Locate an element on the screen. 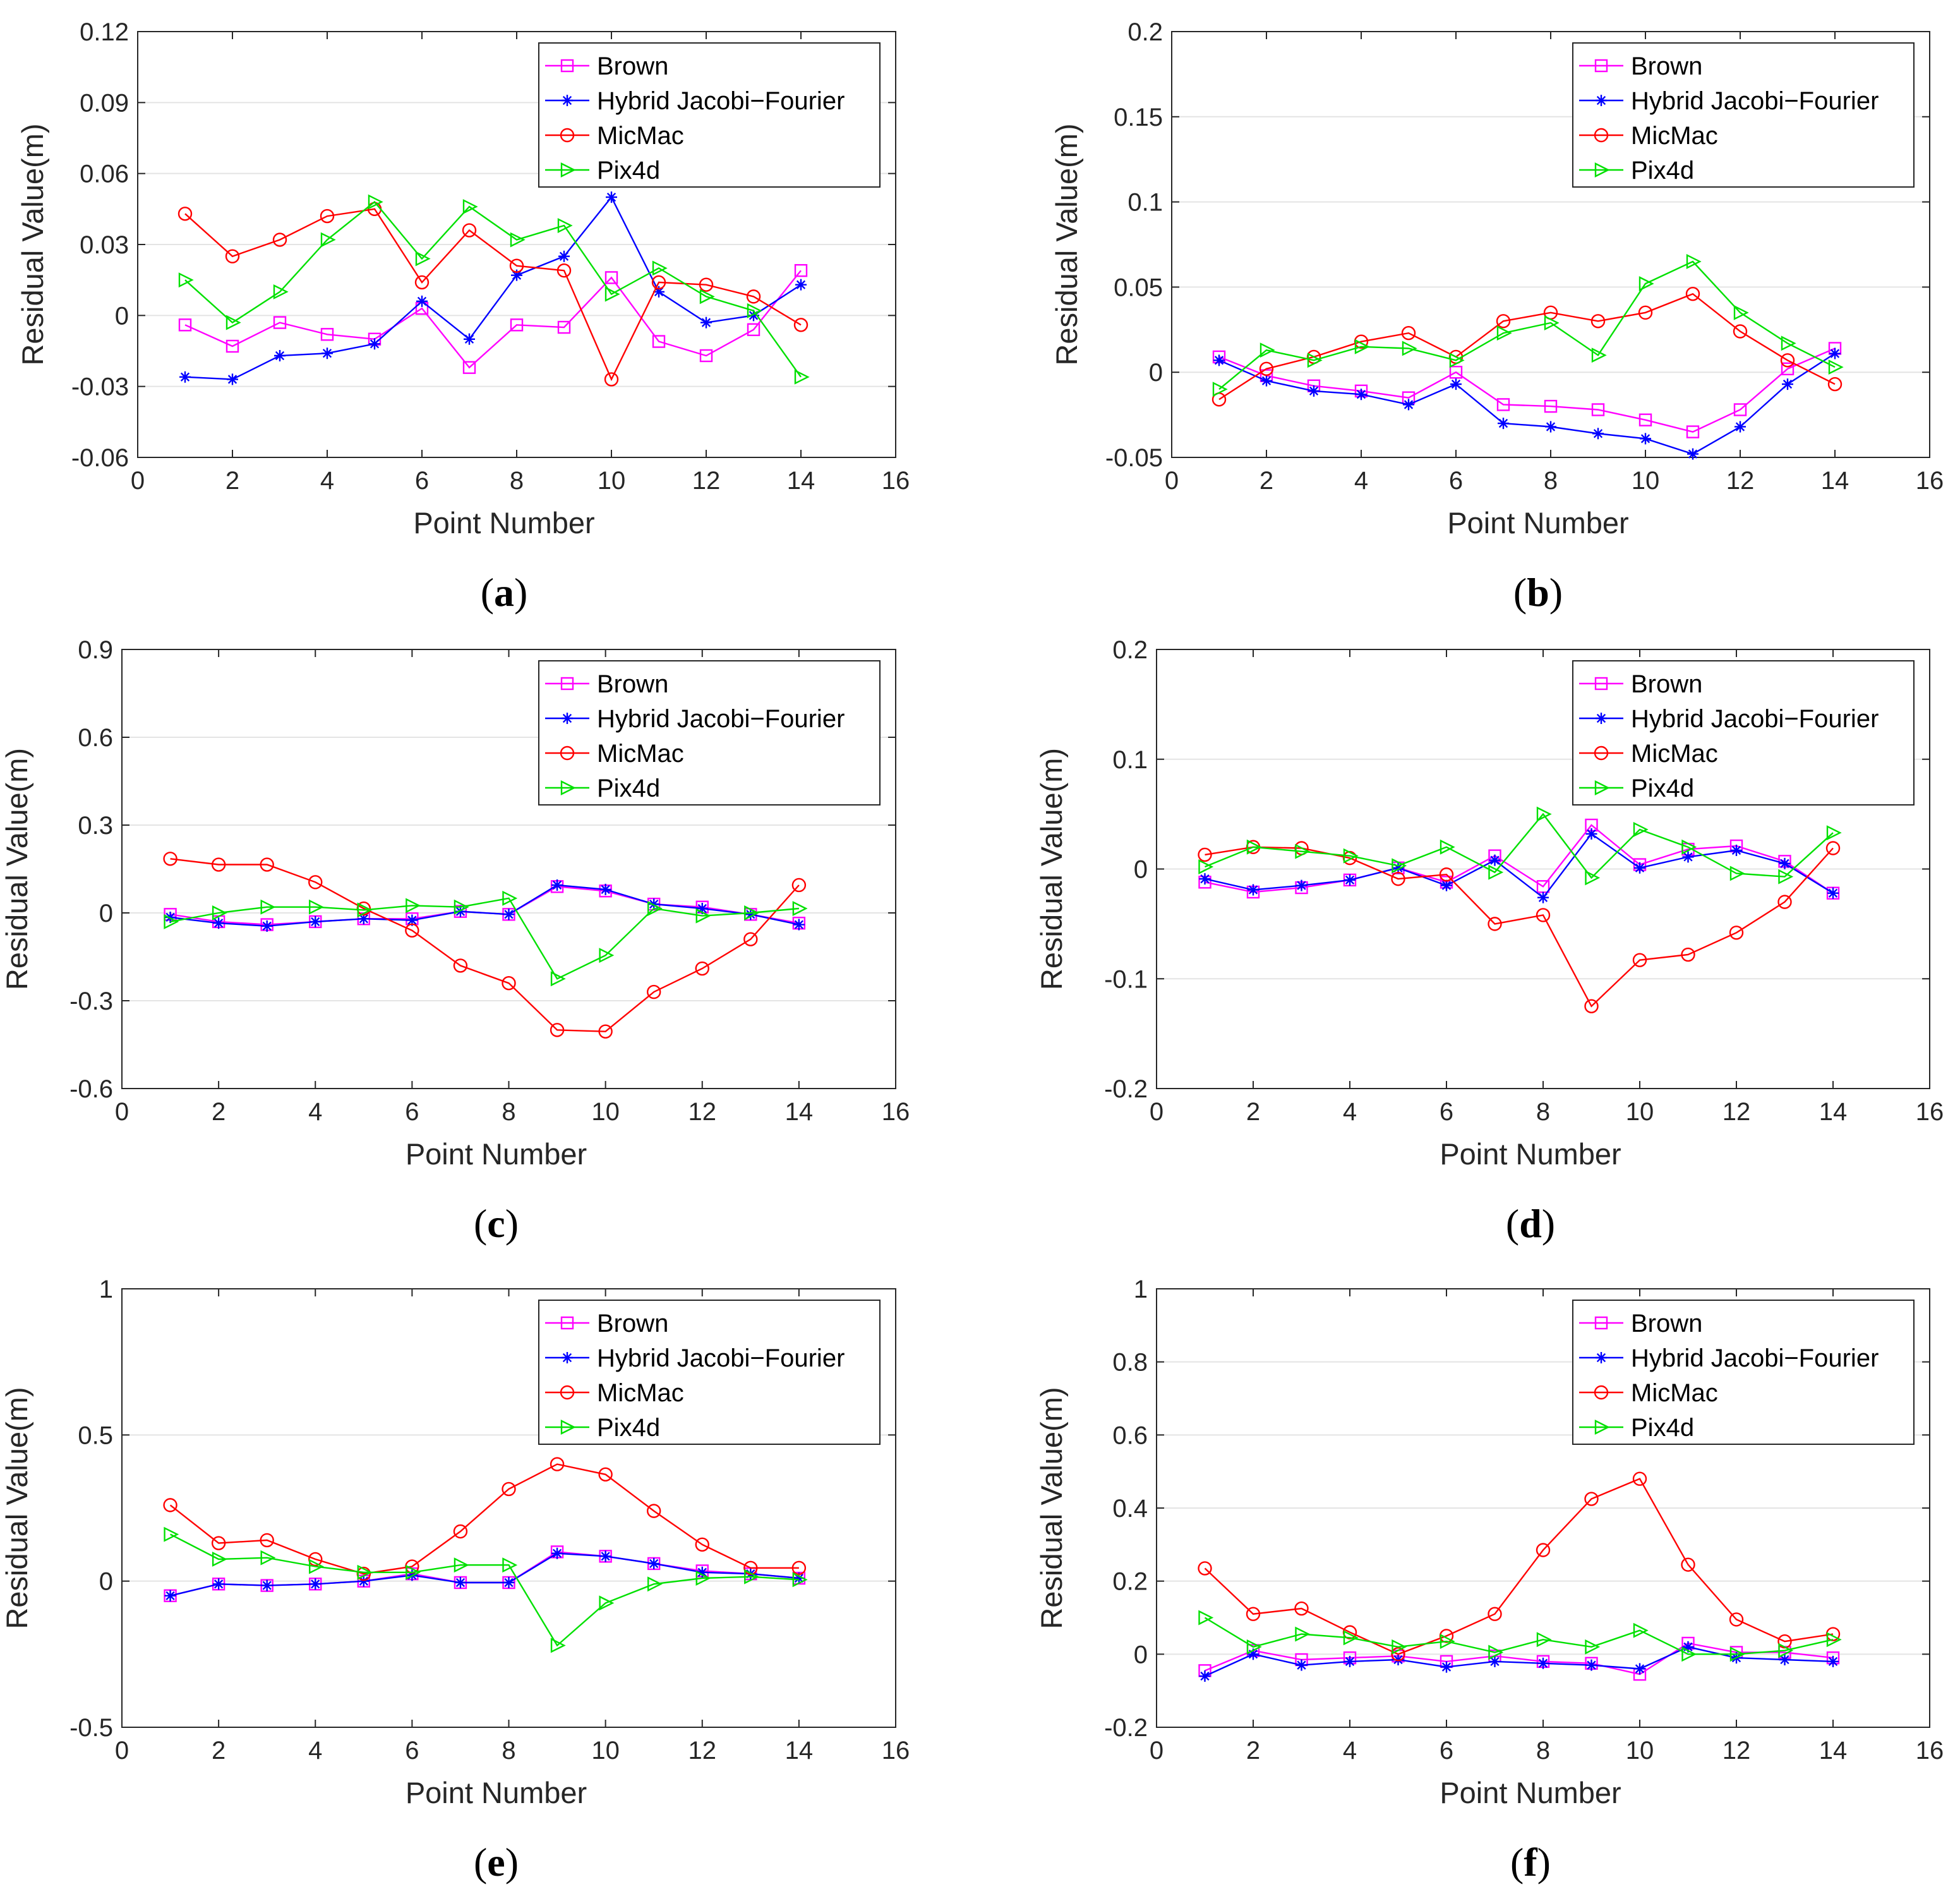 Image resolution: width=1960 pixels, height=1889 pixels. panel-label: (e) is located at coordinates (496, 1862).